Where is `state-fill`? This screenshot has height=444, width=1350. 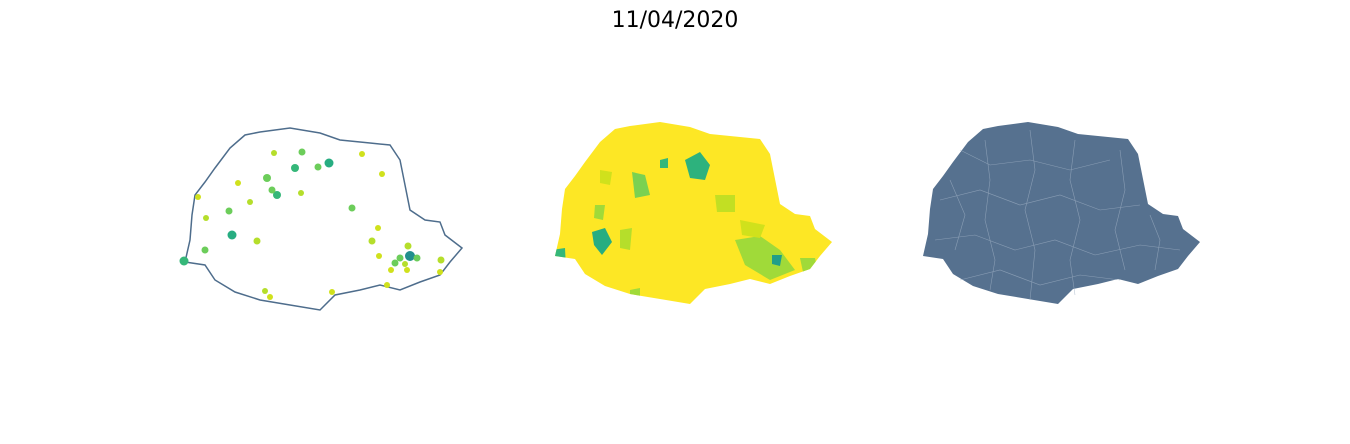 state-fill is located at coordinates (1061, 213).